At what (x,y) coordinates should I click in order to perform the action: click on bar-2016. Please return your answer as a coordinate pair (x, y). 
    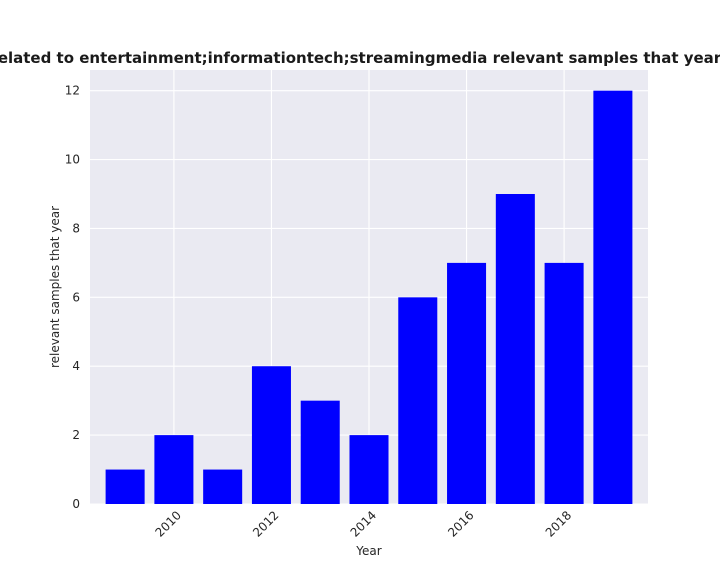
    Looking at the image, I should click on (467, 383).